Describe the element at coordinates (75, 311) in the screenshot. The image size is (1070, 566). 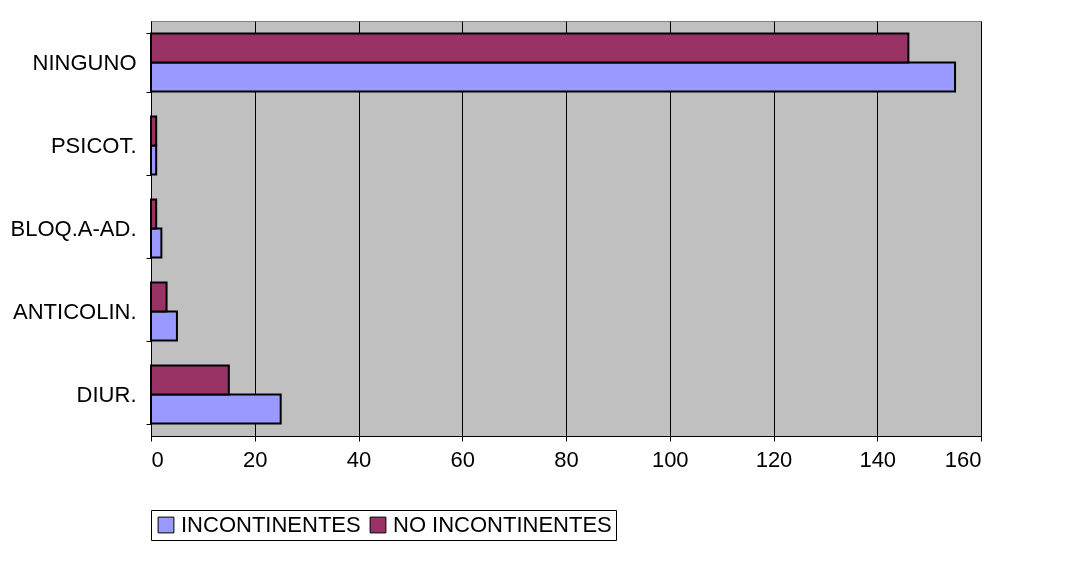
I see `y-tick-label: ANTICOLIN.` at that location.